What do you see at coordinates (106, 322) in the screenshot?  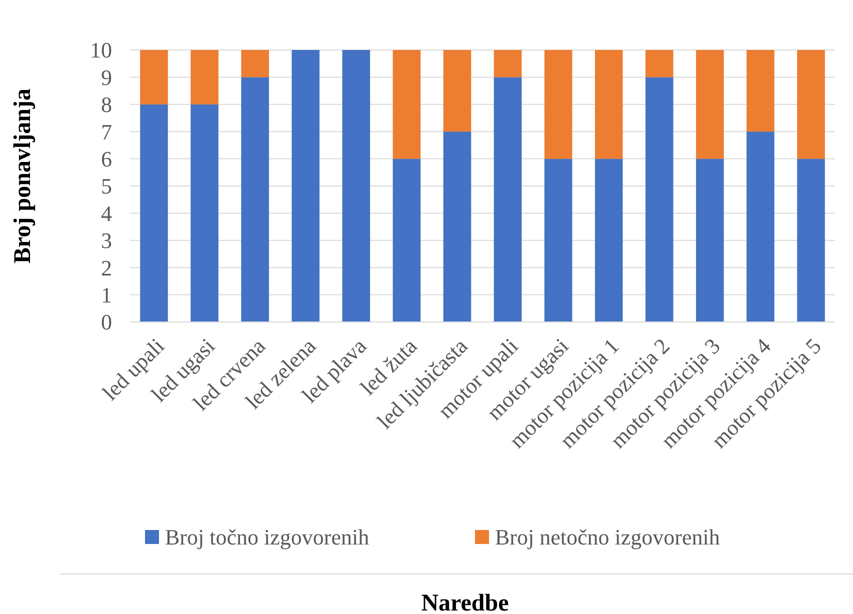 I see `y-tick-label: 0` at bounding box center [106, 322].